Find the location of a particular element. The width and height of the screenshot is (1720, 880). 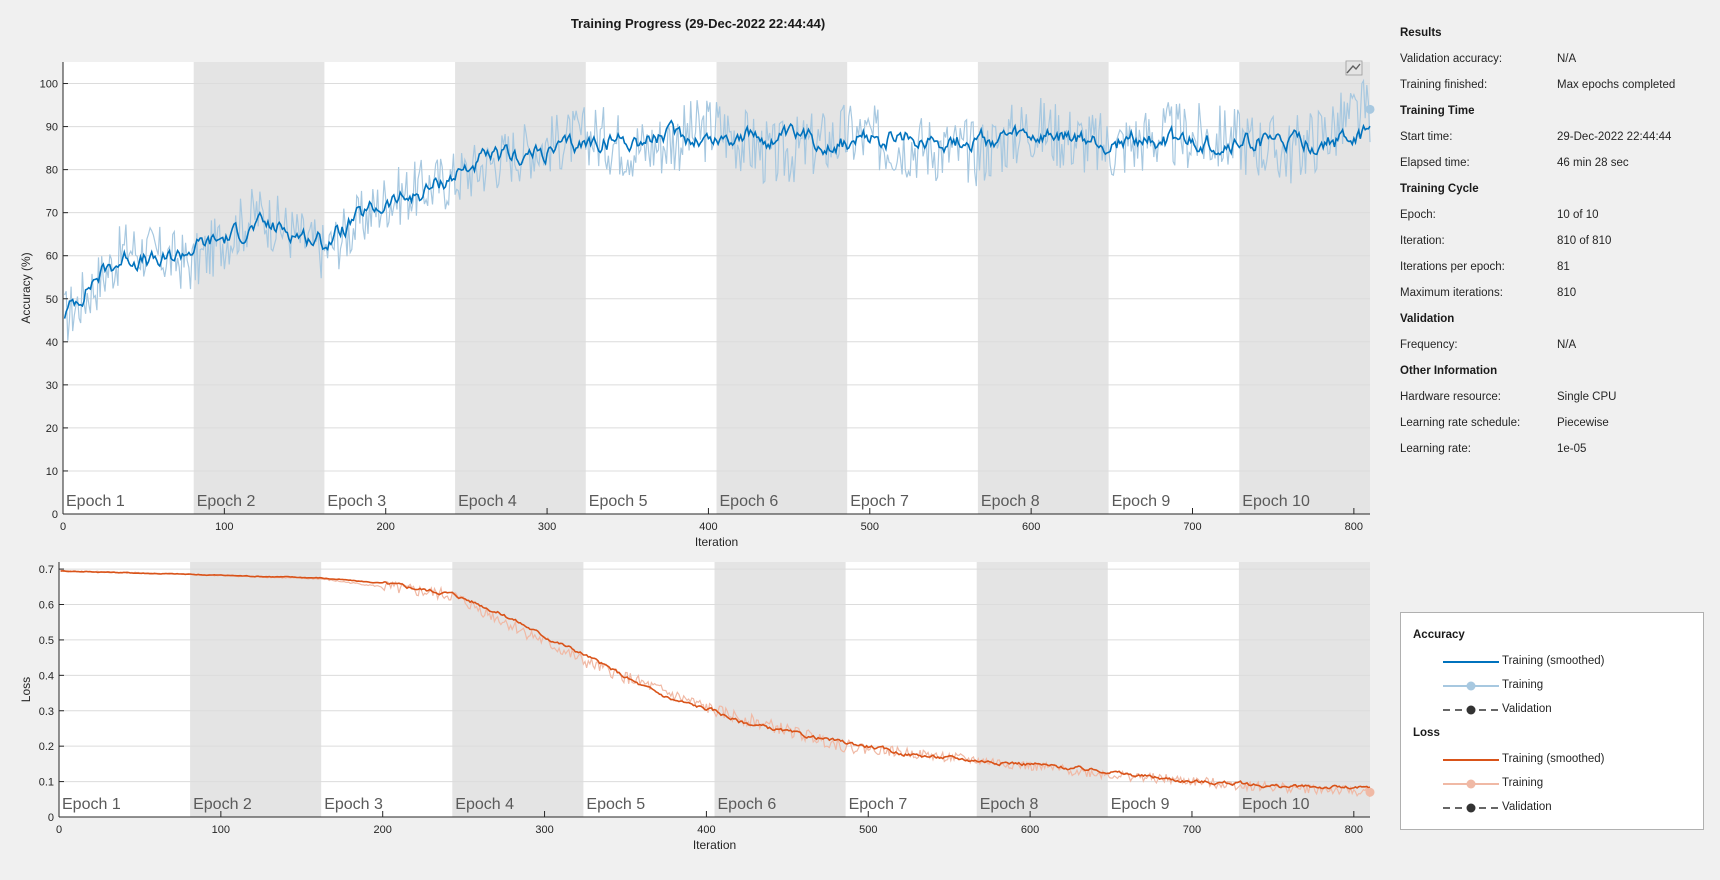

info-section: Validation Frequency: N/A is located at coordinates (1555, 332).